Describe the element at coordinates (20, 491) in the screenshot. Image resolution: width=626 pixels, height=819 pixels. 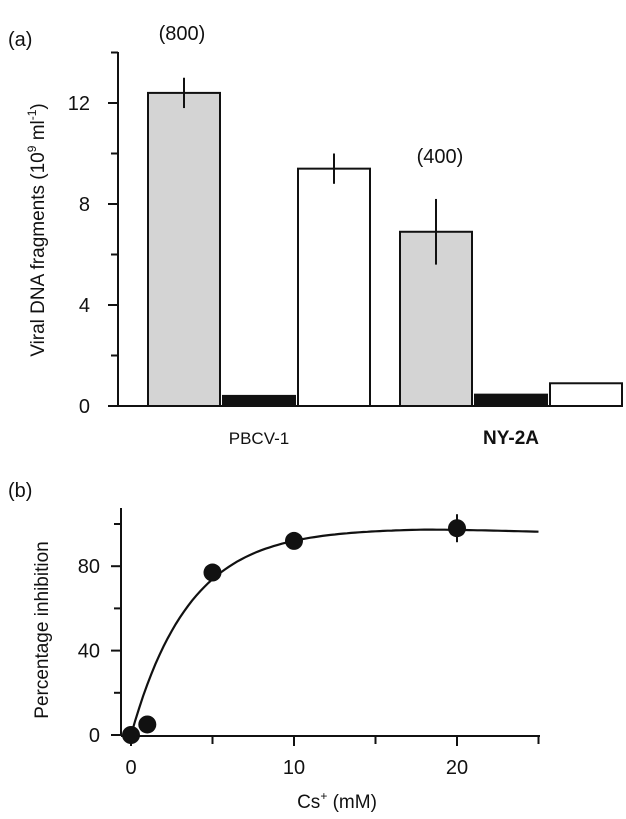
I see `panel-b-label: (b)` at that location.